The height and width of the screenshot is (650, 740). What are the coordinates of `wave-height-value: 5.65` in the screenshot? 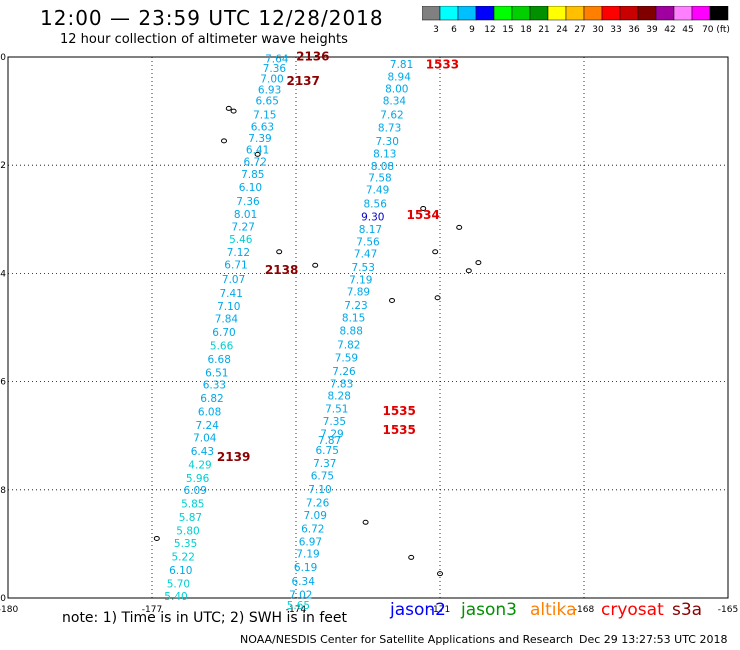 It's located at (298, 606).